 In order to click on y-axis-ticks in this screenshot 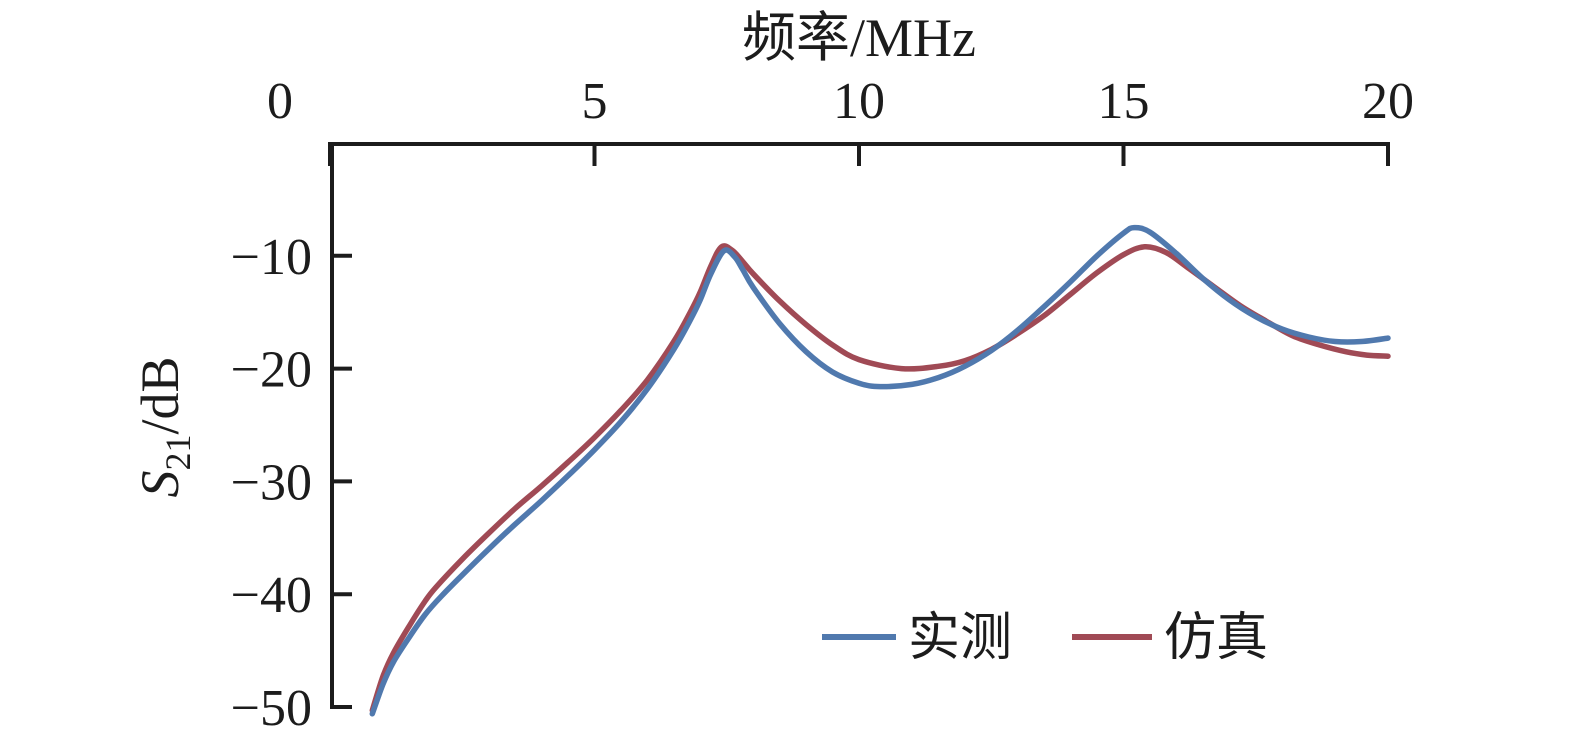, I will do `click(342, 481)`.